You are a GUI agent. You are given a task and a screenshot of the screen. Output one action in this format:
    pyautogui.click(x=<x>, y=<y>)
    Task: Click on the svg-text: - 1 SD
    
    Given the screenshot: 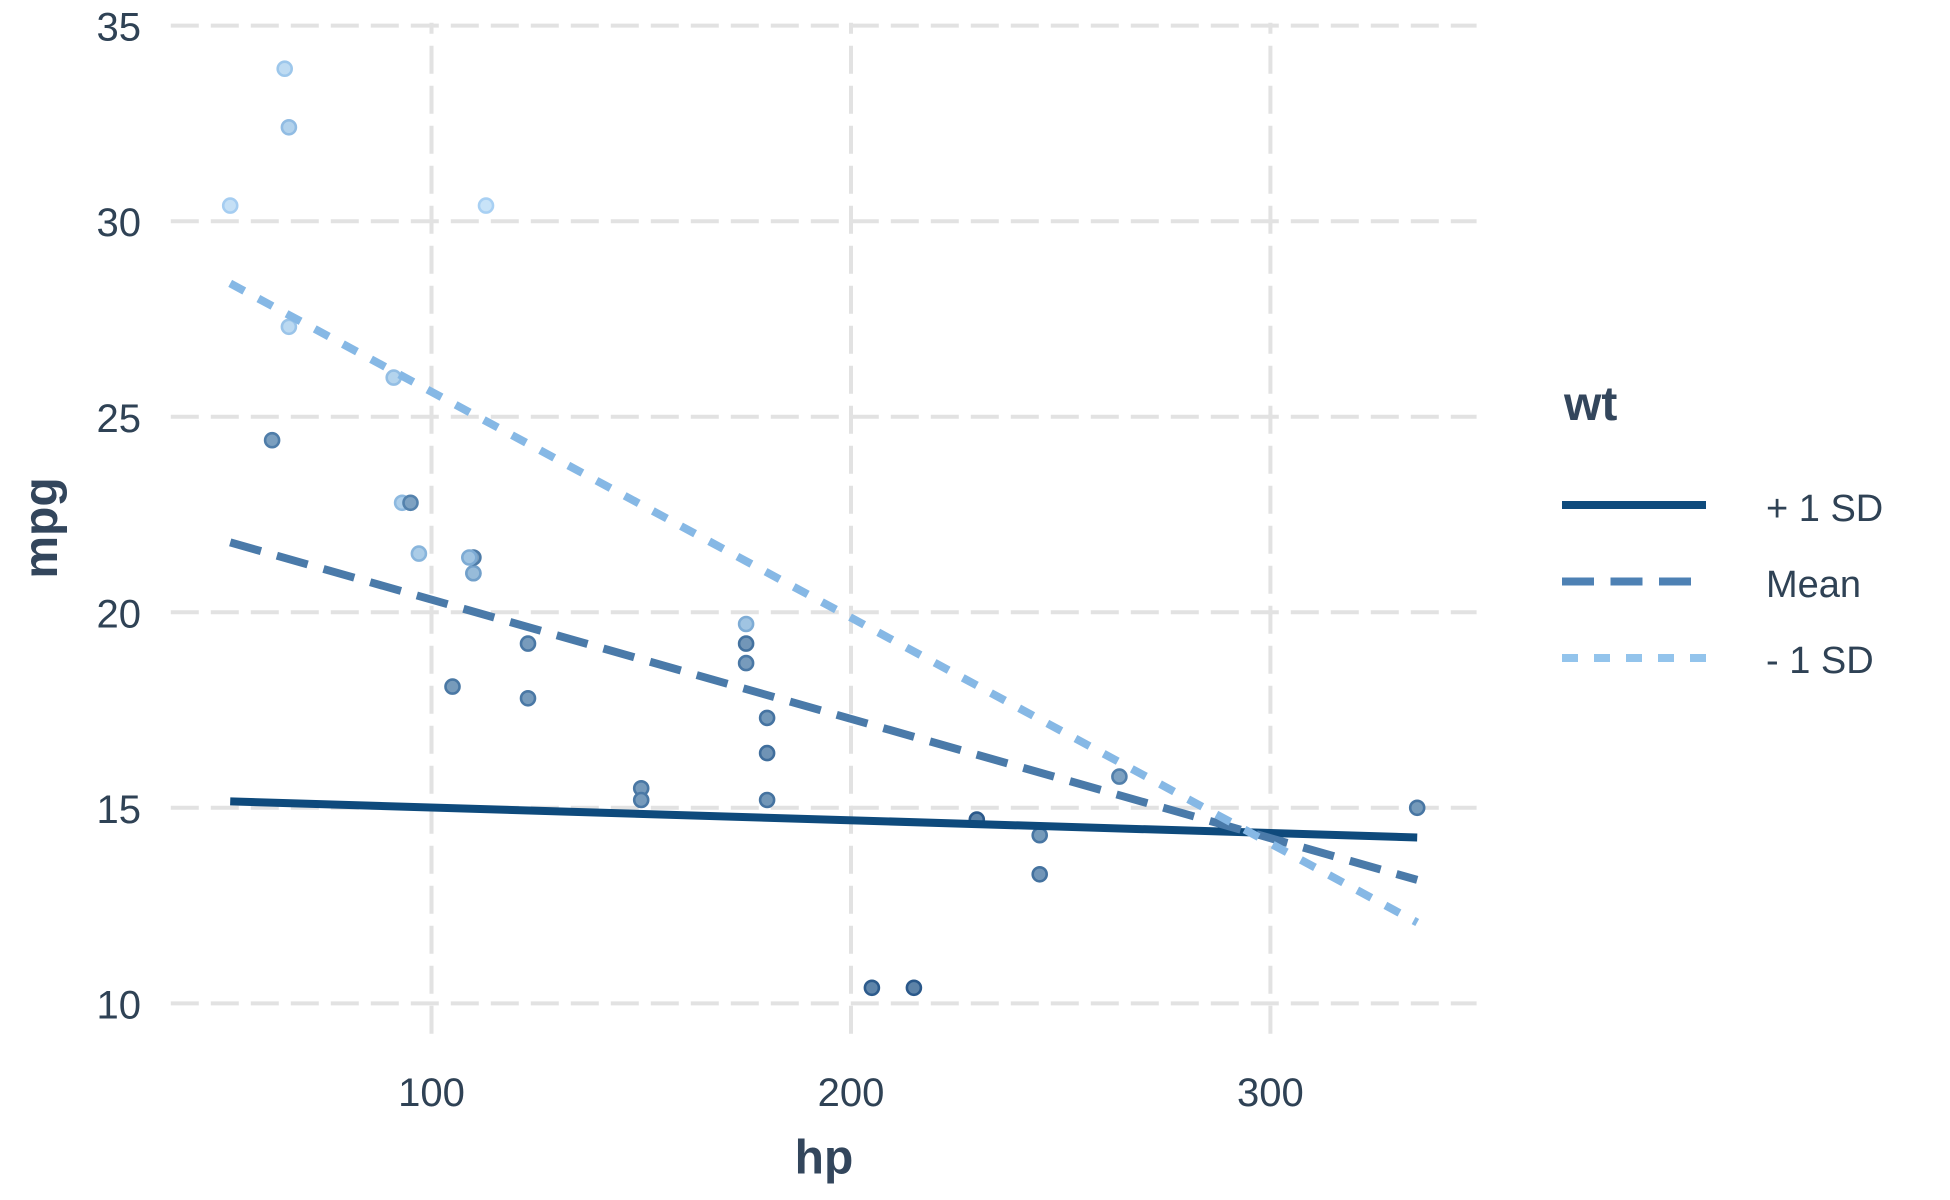 What is the action you would take?
    pyautogui.click(x=1820, y=661)
    